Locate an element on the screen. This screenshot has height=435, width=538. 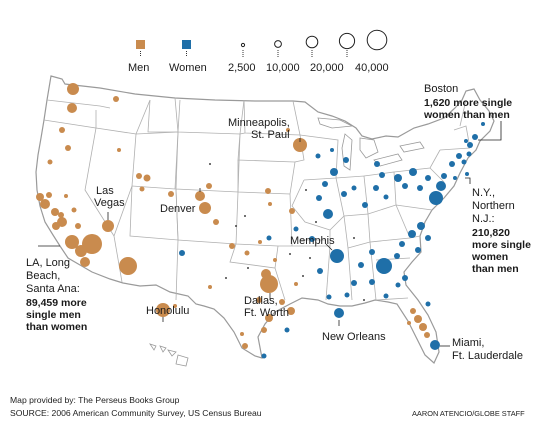
label-ny: Northern is located at coordinates (493, 206).